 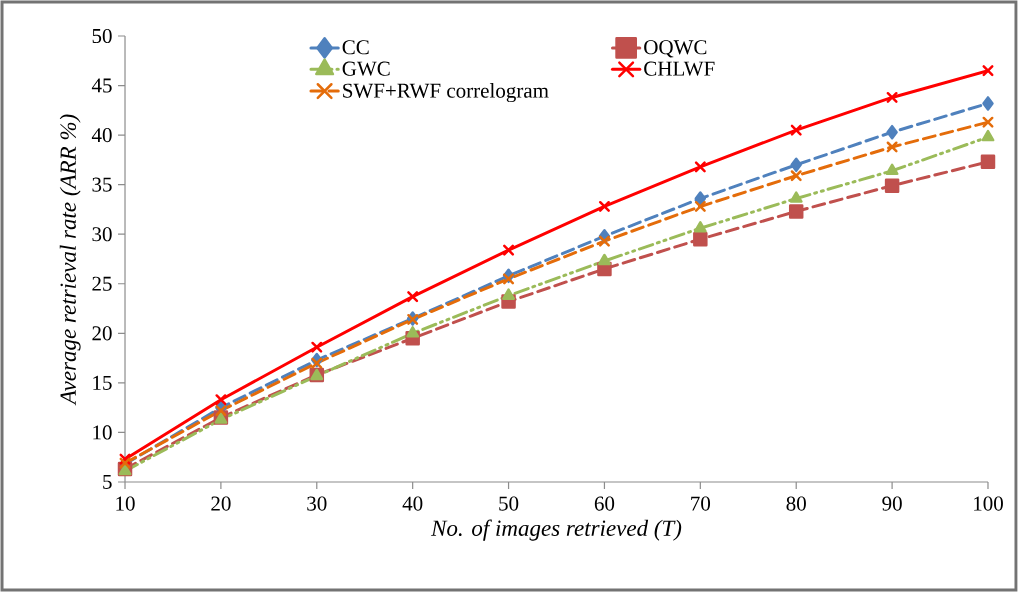 What do you see at coordinates (701, 503) in the screenshot?
I see `x-tick-label: 70` at bounding box center [701, 503].